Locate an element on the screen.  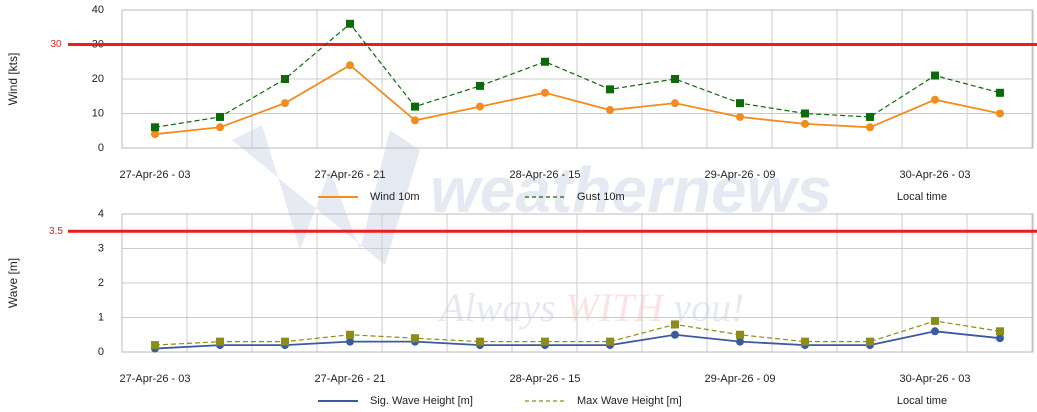
y-axis-label: Wind [kts] is located at coordinates (13, 79).